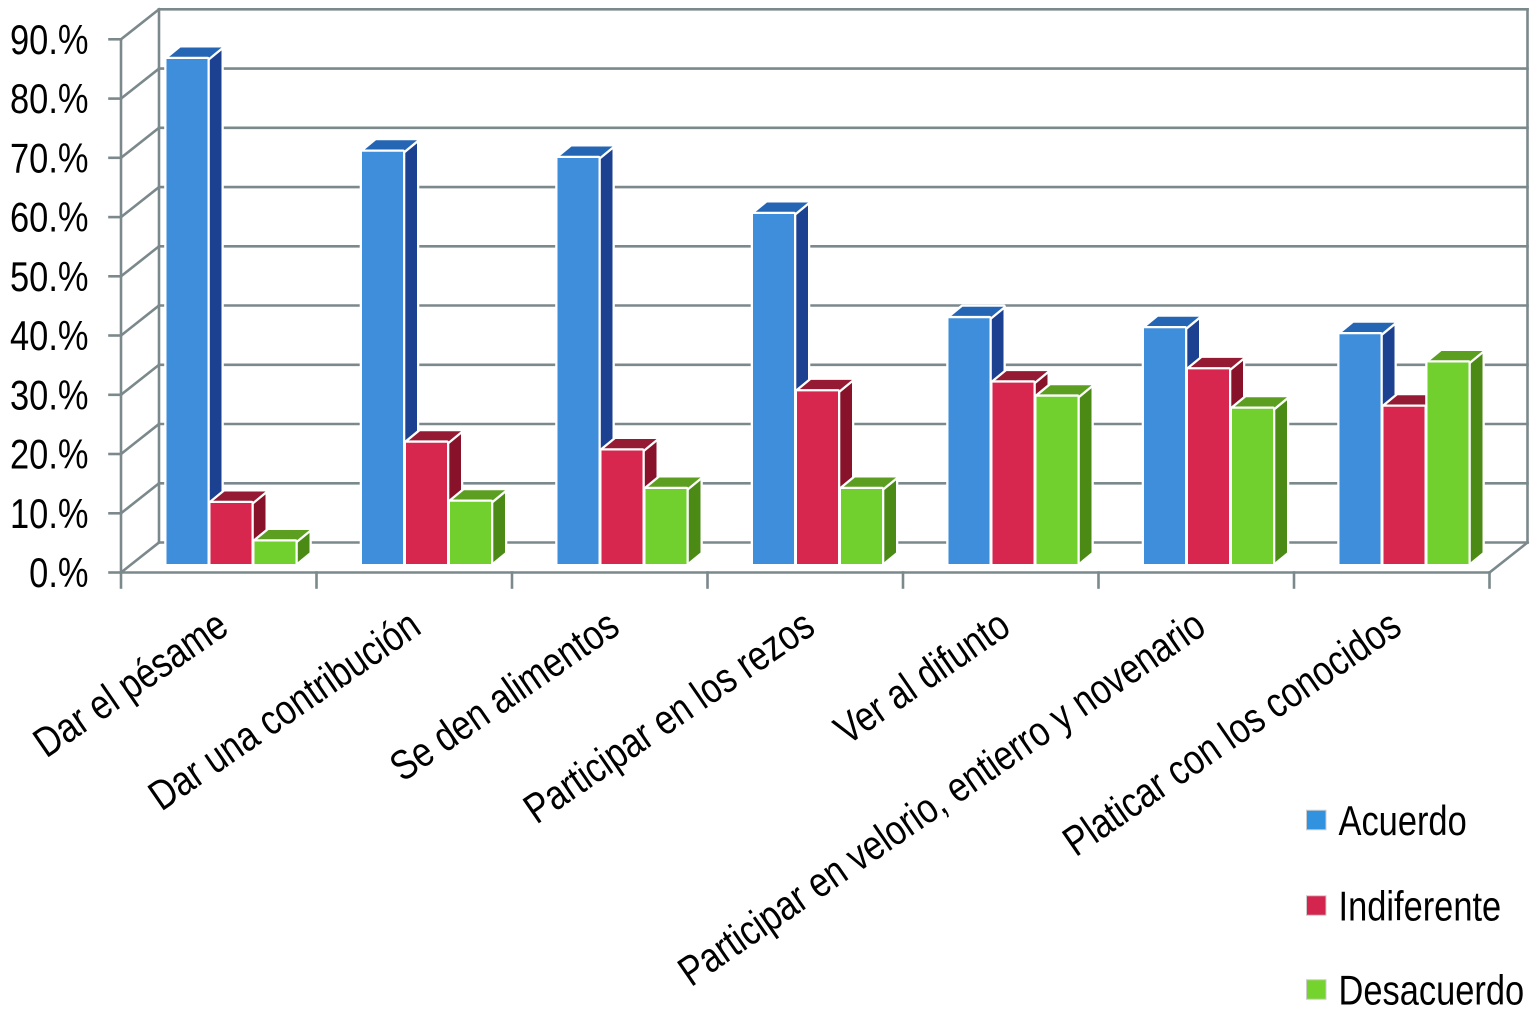 Image resolution: width=1540 pixels, height=1017 pixels. Describe the element at coordinates (49, 99) in the screenshot. I see `svg-text: 80.%` at that location.